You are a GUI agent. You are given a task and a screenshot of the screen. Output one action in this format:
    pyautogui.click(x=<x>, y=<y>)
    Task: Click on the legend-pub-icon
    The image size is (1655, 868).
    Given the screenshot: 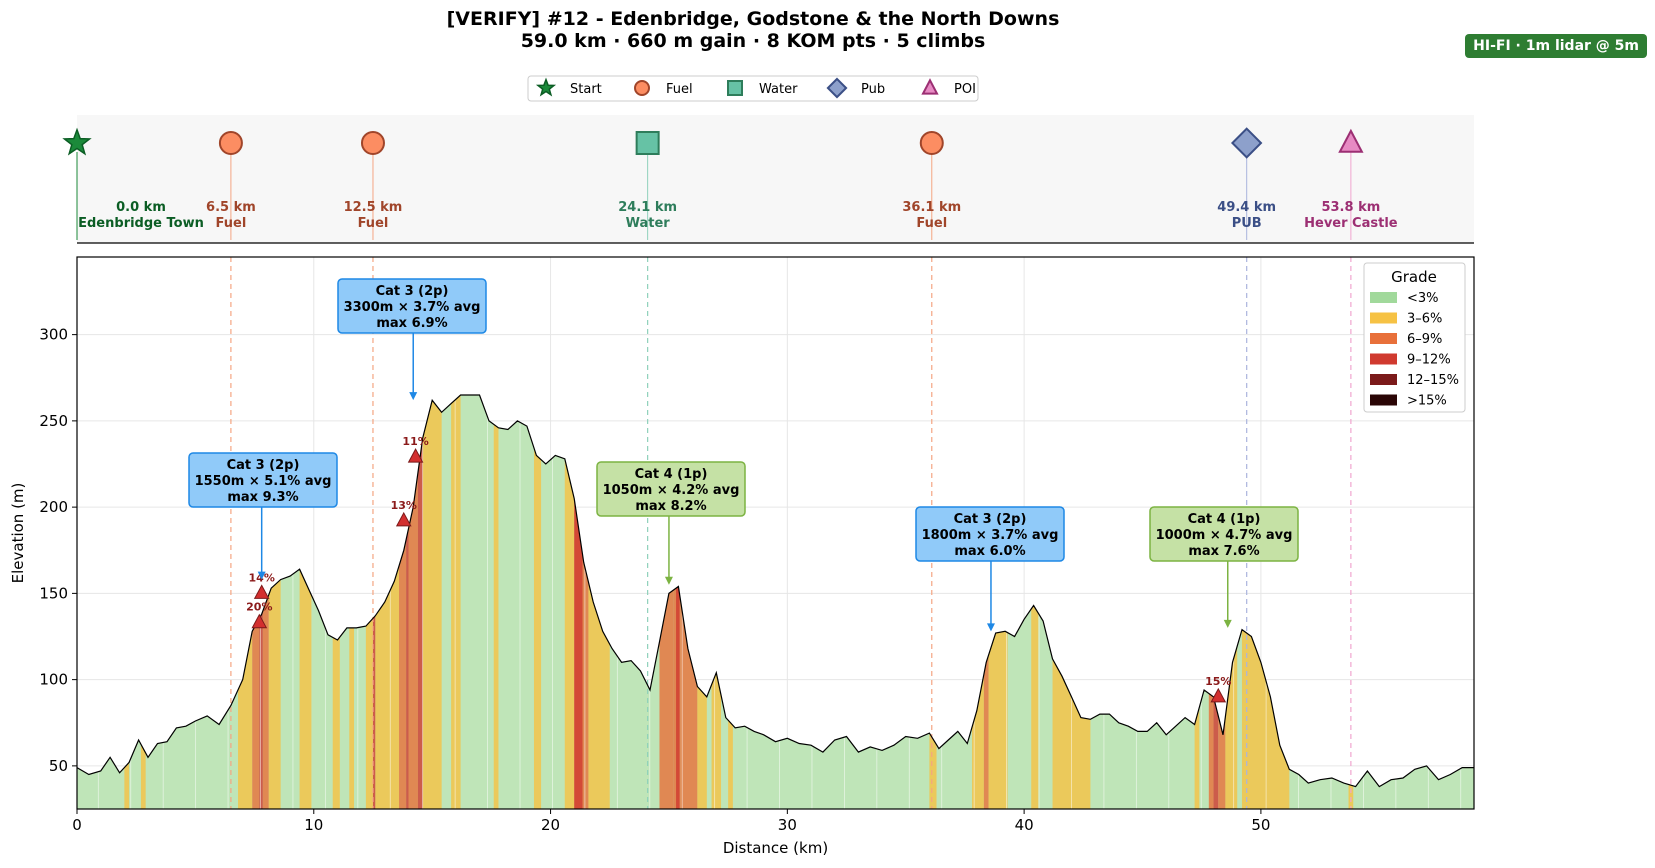 What is the action you would take?
    pyautogui.click(x=837, y=88)
    